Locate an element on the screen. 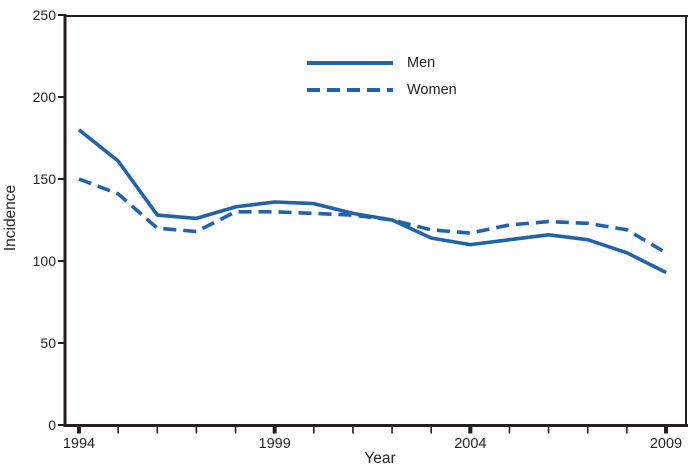  x-tick-label: 1999 is located at coordinates (275, 444).